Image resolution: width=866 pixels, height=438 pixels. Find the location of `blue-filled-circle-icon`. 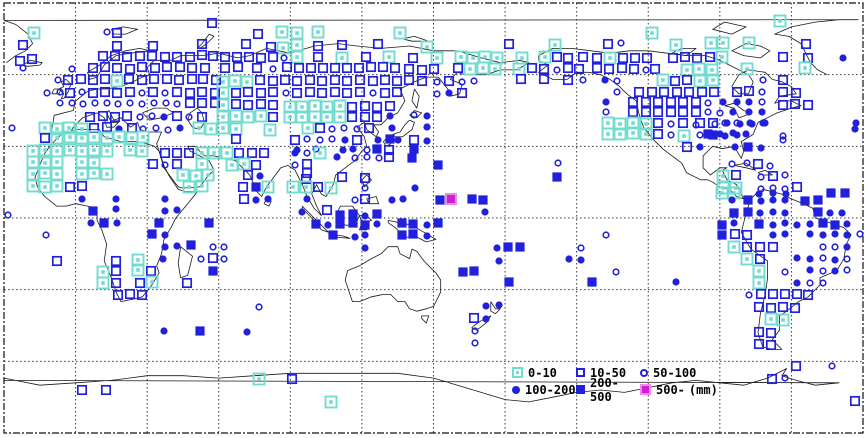

blue-filled-circle-icon is located at coordinates (516, 389).